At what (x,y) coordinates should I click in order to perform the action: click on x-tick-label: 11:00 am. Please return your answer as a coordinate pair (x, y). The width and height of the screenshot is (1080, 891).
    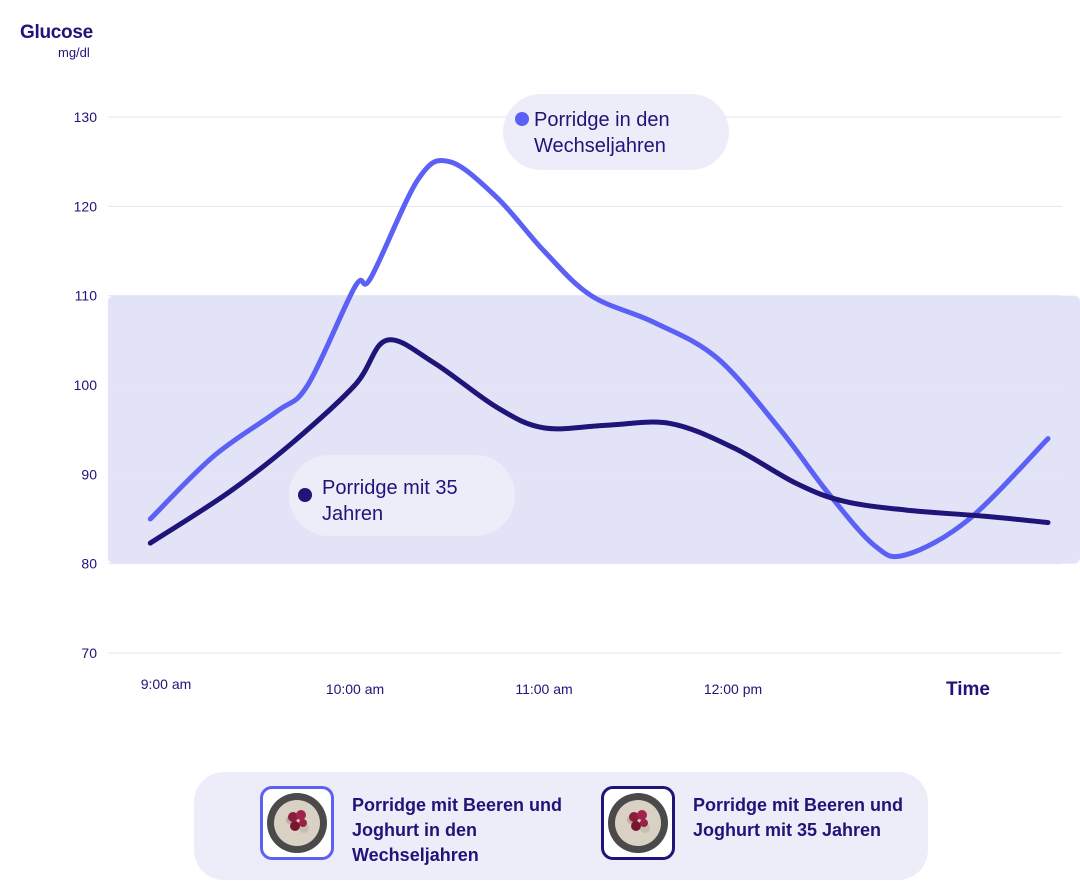
    Looking at the image, I should click on (543, 689).